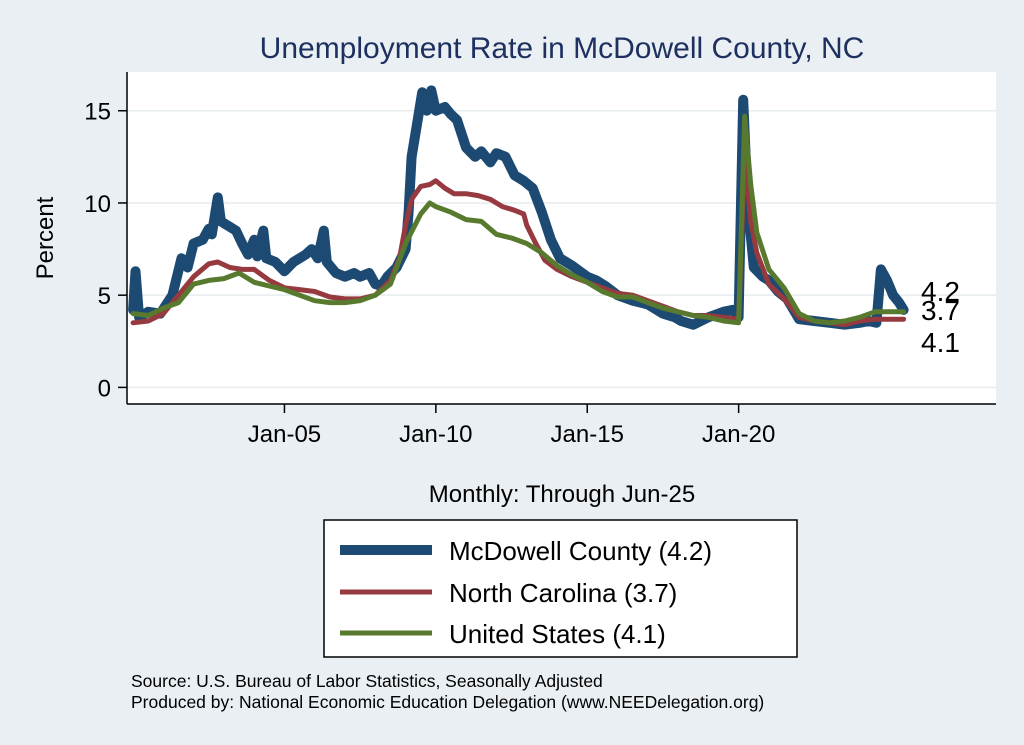 This screenshot has height=745, width=1024. I want to click on x-axis-title: Monthly: Through Jun-25, so click(562, 494).